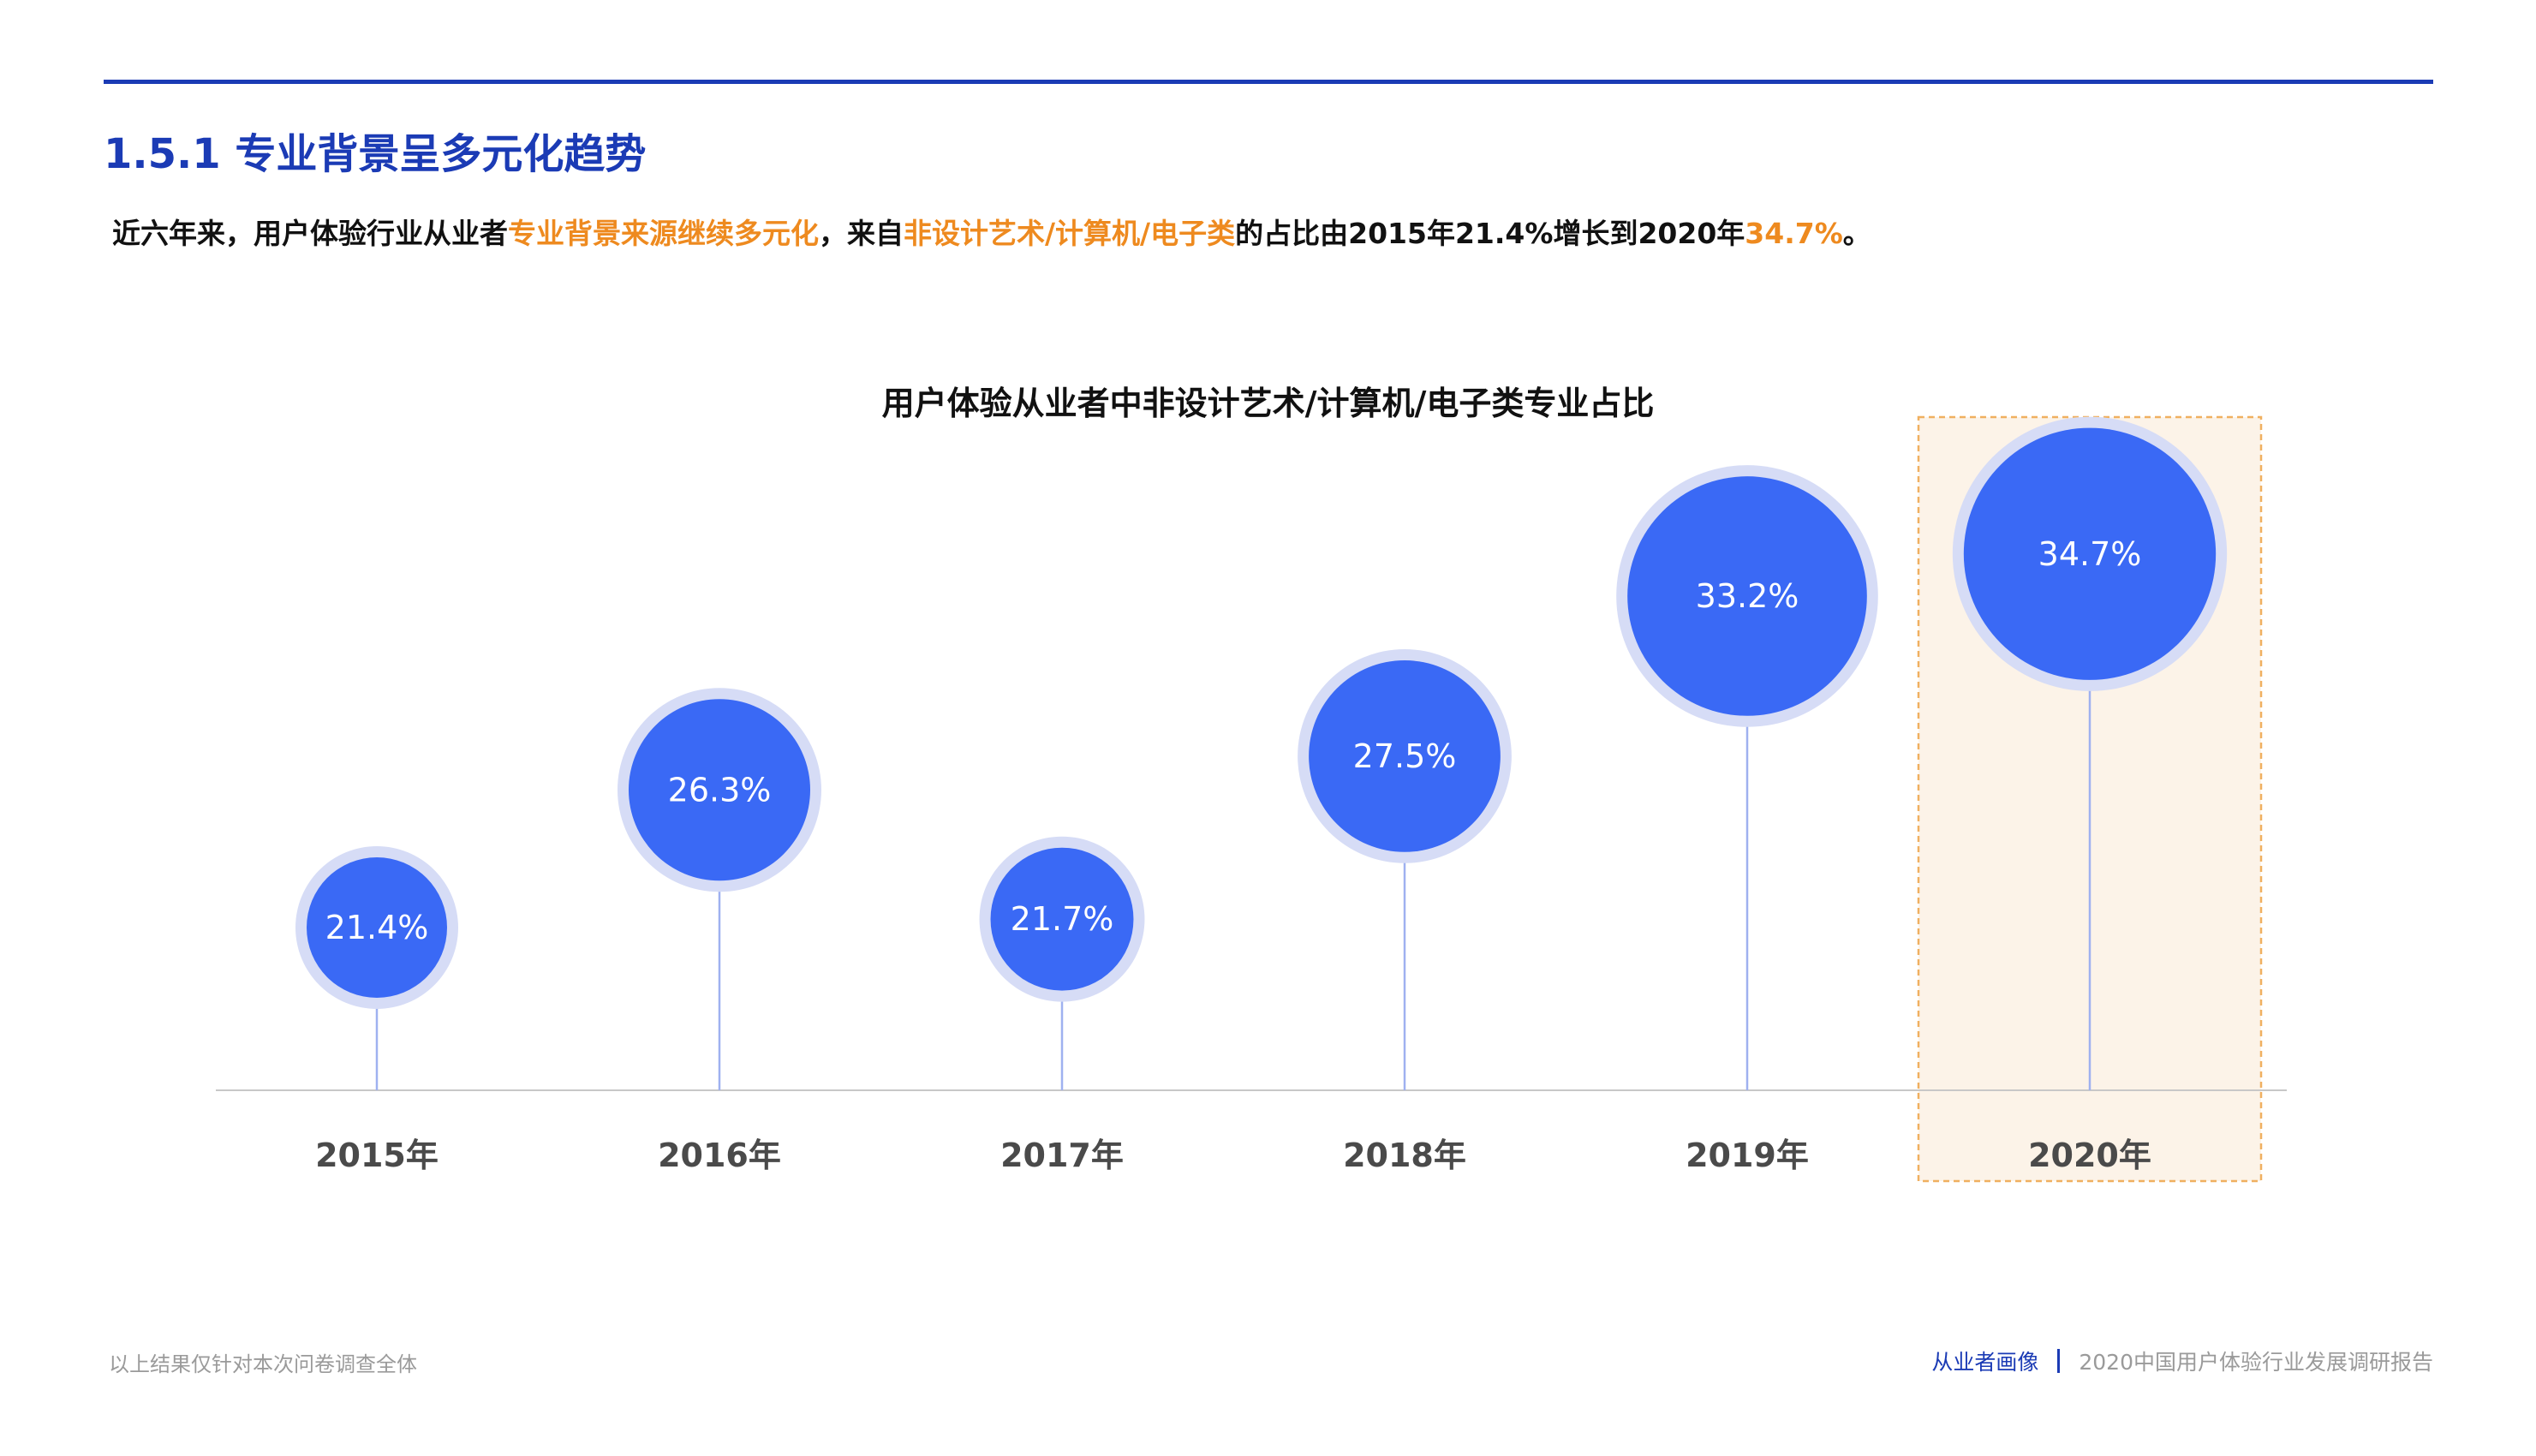  I want to click on summary-highlight-1: 专业背景来源继续多元化, so click(663, 234).